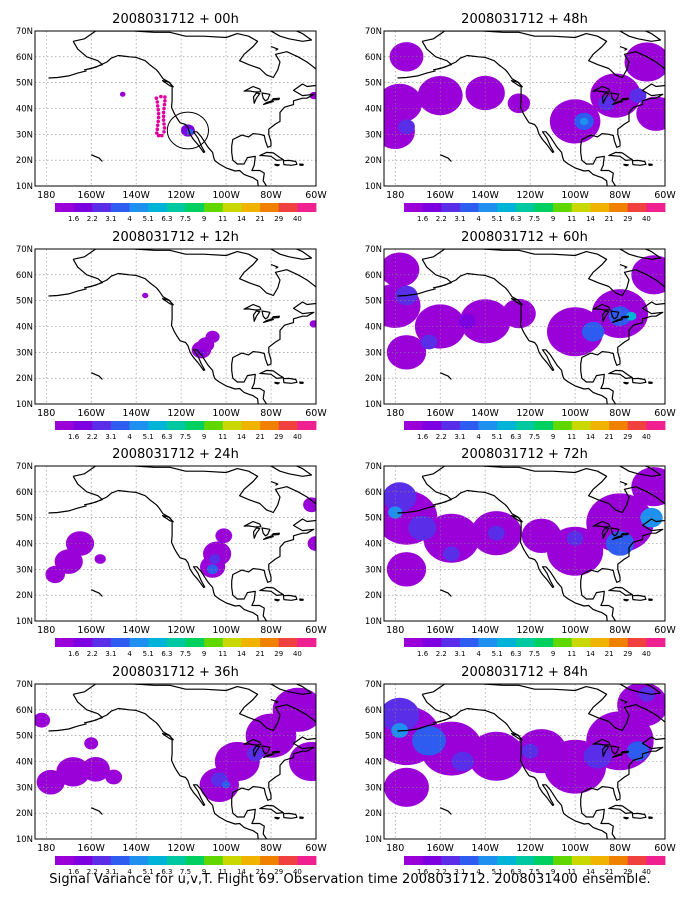  What do you see at coordinates (241, 872) in the screenshot?
I see `colorbar-label: 14` at bounding box center [241, 872].